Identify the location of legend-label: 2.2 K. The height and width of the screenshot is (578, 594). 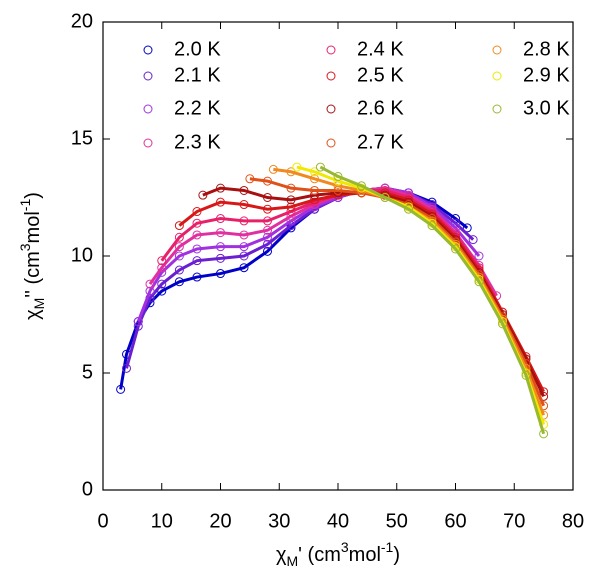
(197, 108).